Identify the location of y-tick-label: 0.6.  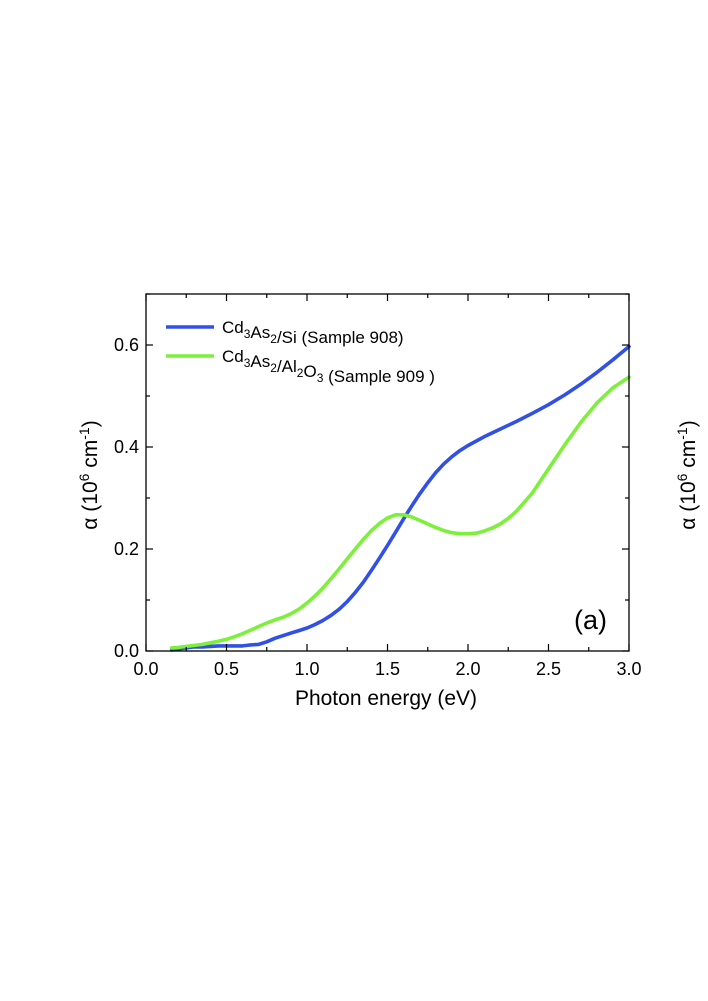
(126, 345).